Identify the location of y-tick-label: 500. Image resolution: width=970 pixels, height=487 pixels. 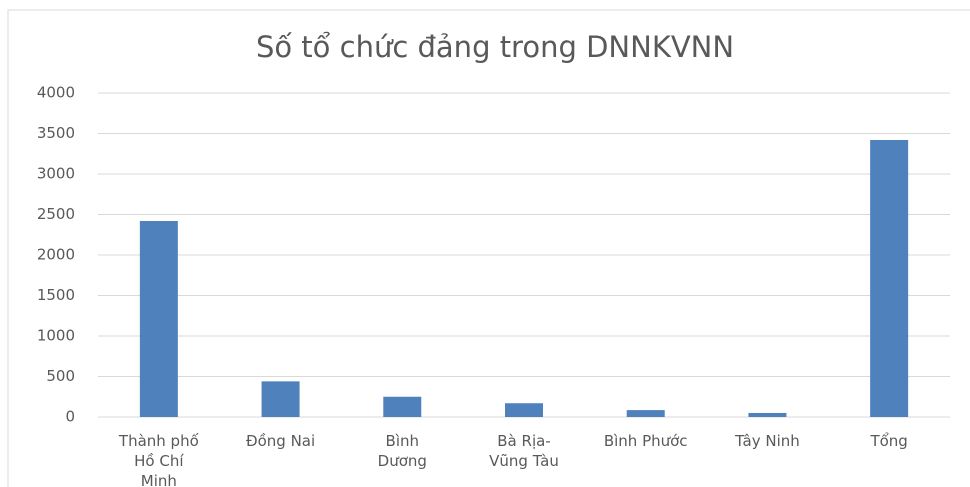
(60, 376).